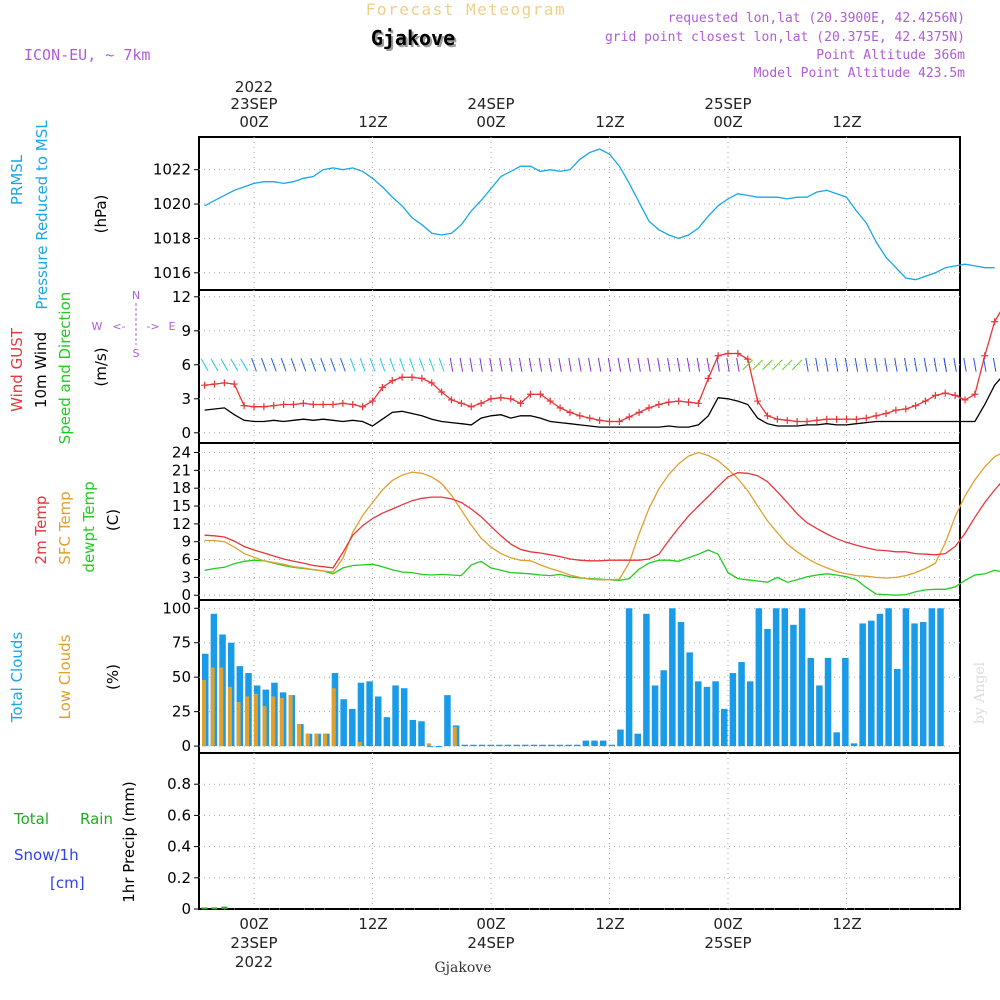 Image resolution: width=1000 pixels, height=1000 pixels. What do you see at coordinates (136, 295) in the screenshot?
I see `compass-north: N` at bounding box center [136, 295].